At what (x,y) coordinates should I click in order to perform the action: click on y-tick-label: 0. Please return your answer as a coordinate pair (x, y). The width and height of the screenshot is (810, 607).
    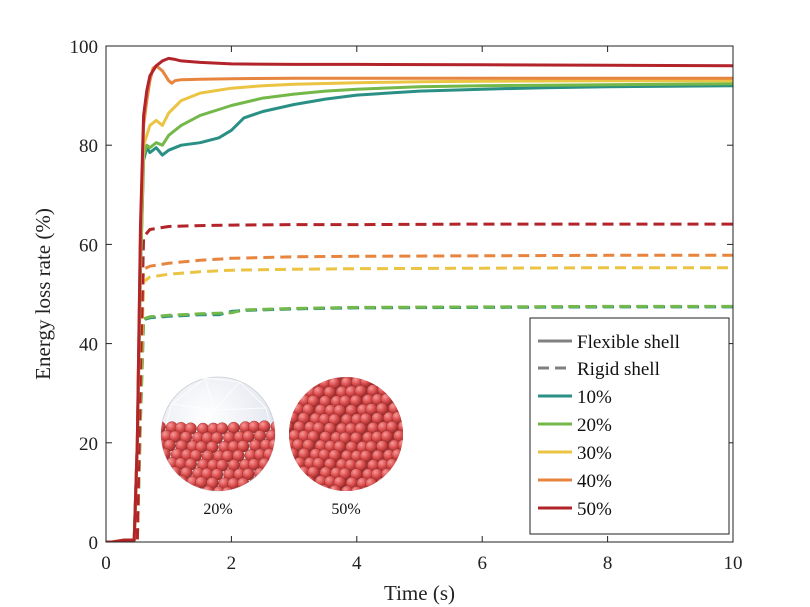
    Looking at the image, I should click on (94, 543).